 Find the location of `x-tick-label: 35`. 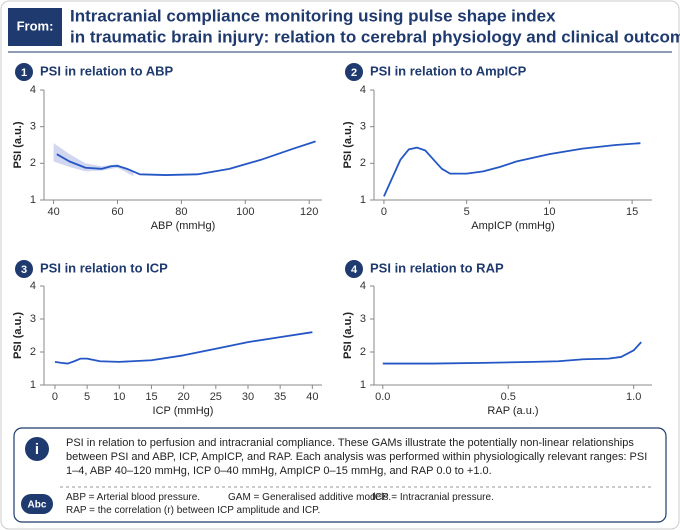

x-tick-label: 35 is located at coordinates (280, 397).